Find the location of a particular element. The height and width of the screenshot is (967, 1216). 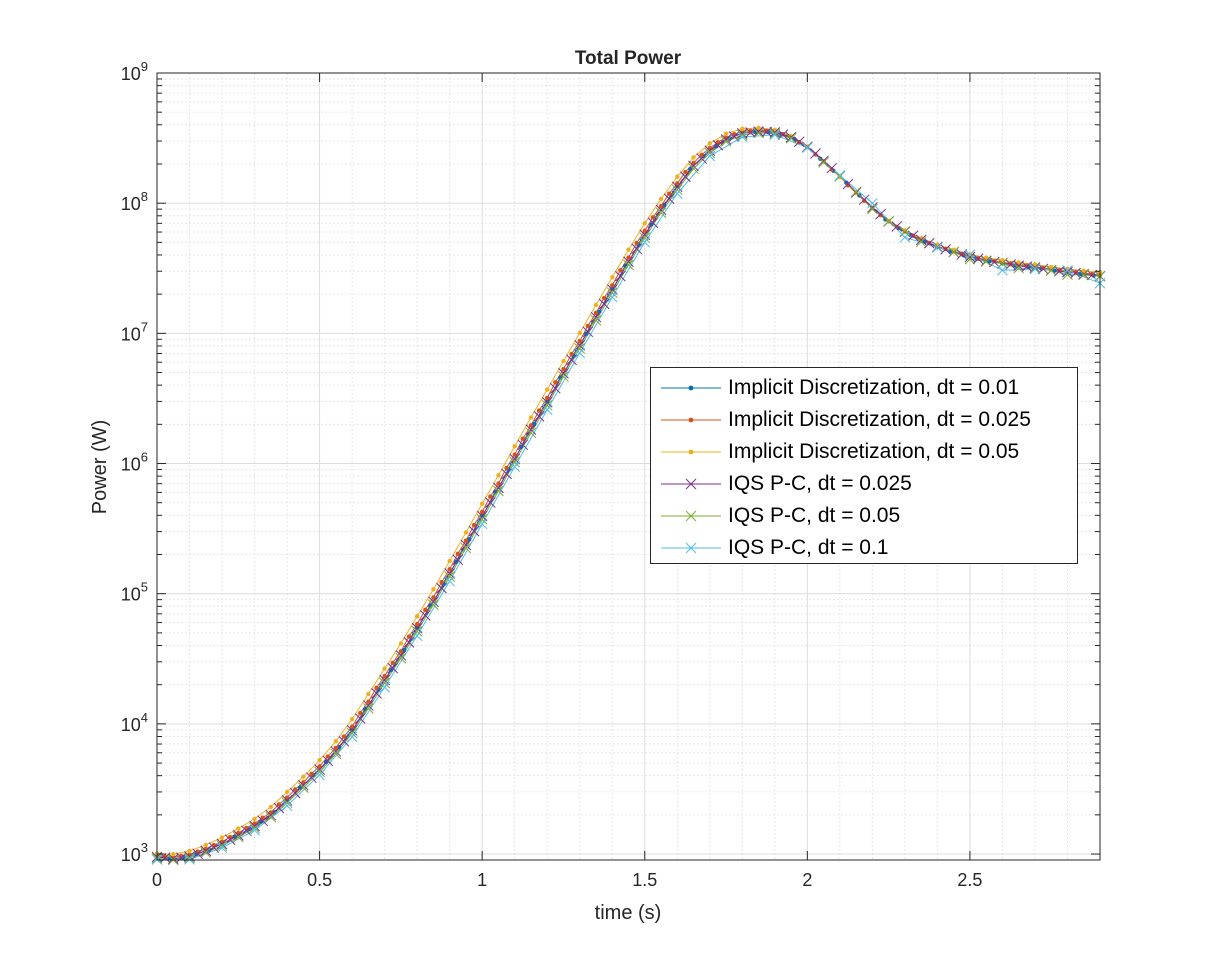

y-tick-label: 10⁸ is located at coordinates (134, 201).